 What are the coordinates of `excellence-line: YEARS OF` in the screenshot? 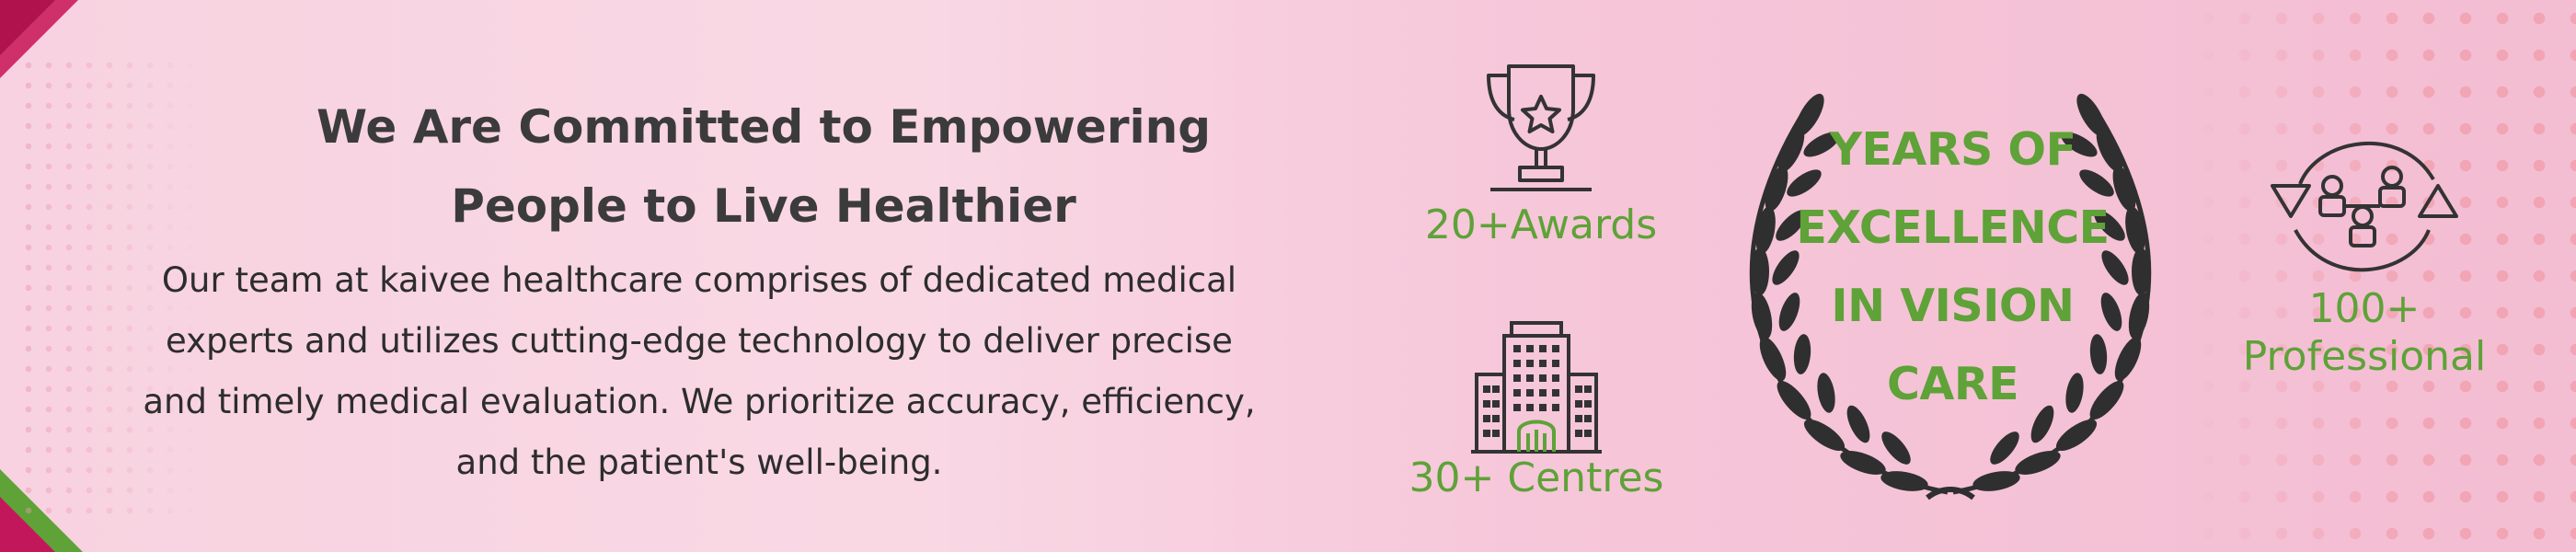 It's located at (1952, 149).